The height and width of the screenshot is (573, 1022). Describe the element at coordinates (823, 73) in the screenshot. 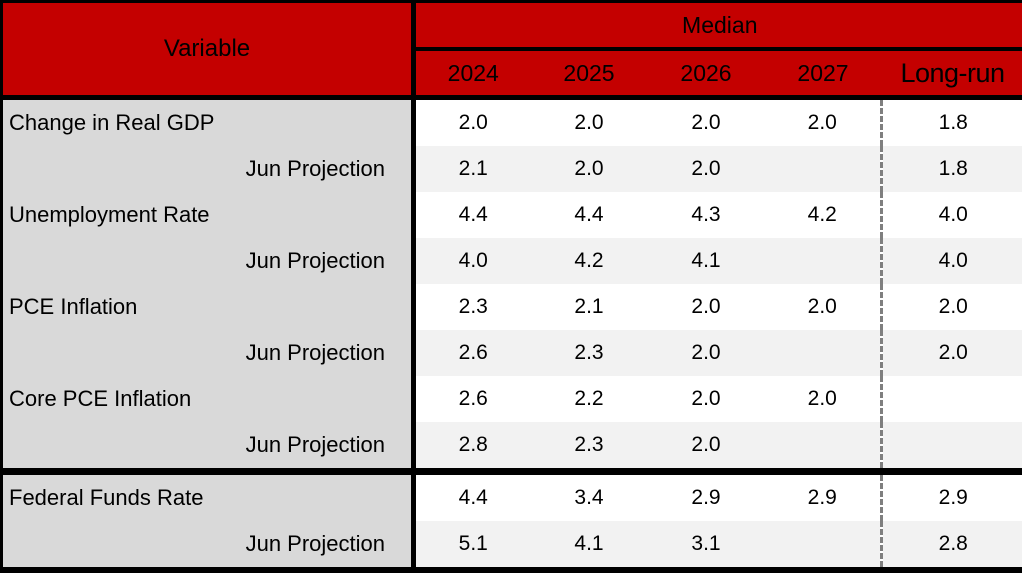

I see `year-column-header-2027: 2027` at that location.